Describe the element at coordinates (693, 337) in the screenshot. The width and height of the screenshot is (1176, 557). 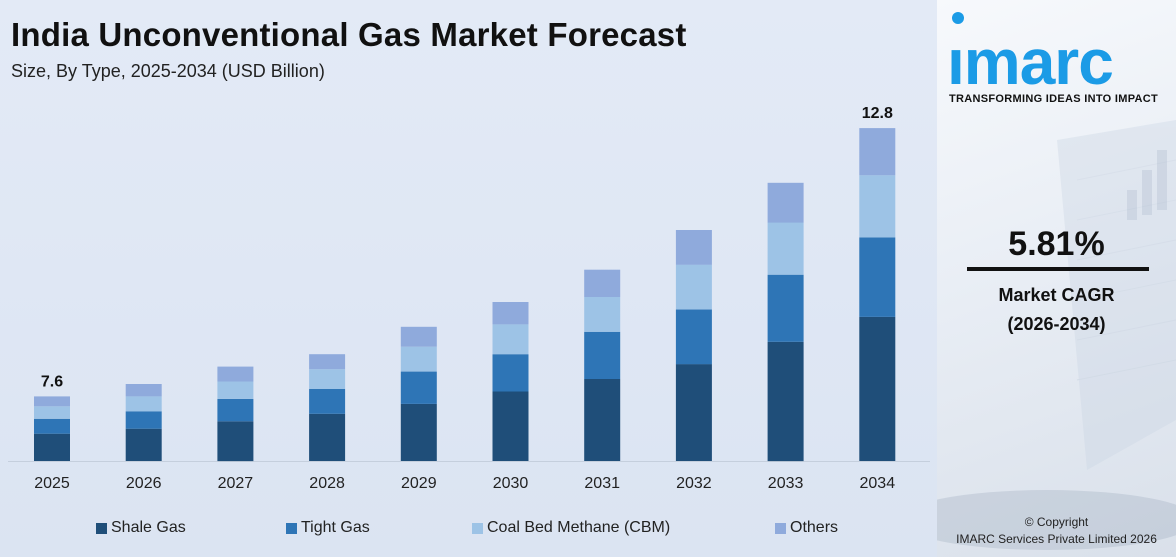
I see `bar-segment-2032-tight-gas` at that location.